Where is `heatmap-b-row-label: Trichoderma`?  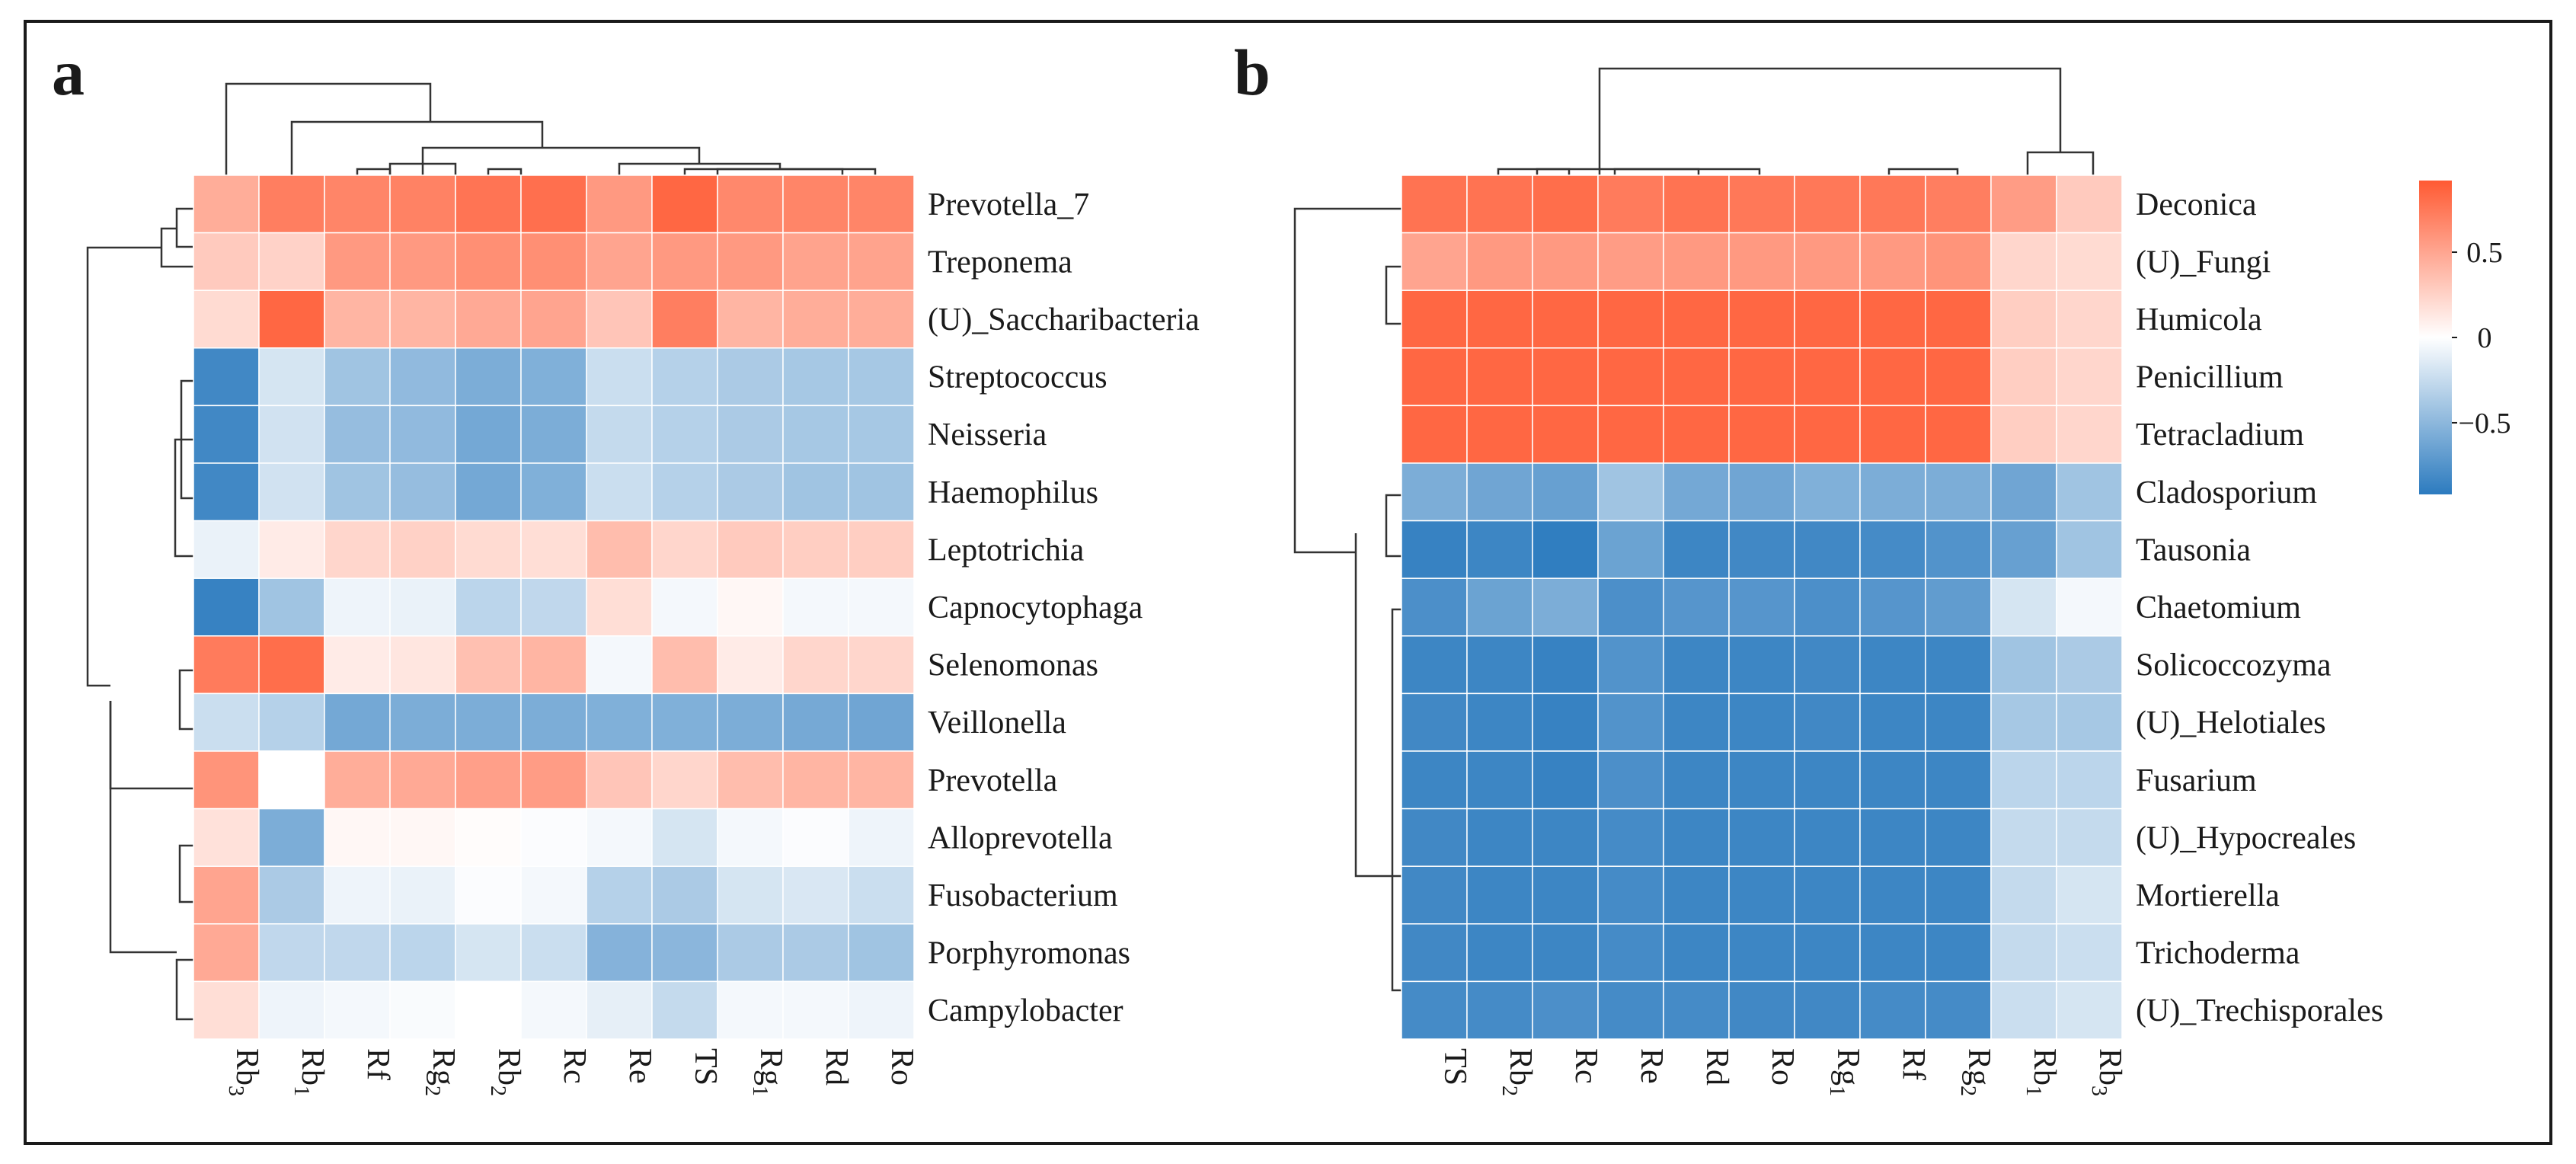
heatmap-b-row-label: Trichoderma is located at coordinates (2218, 953).